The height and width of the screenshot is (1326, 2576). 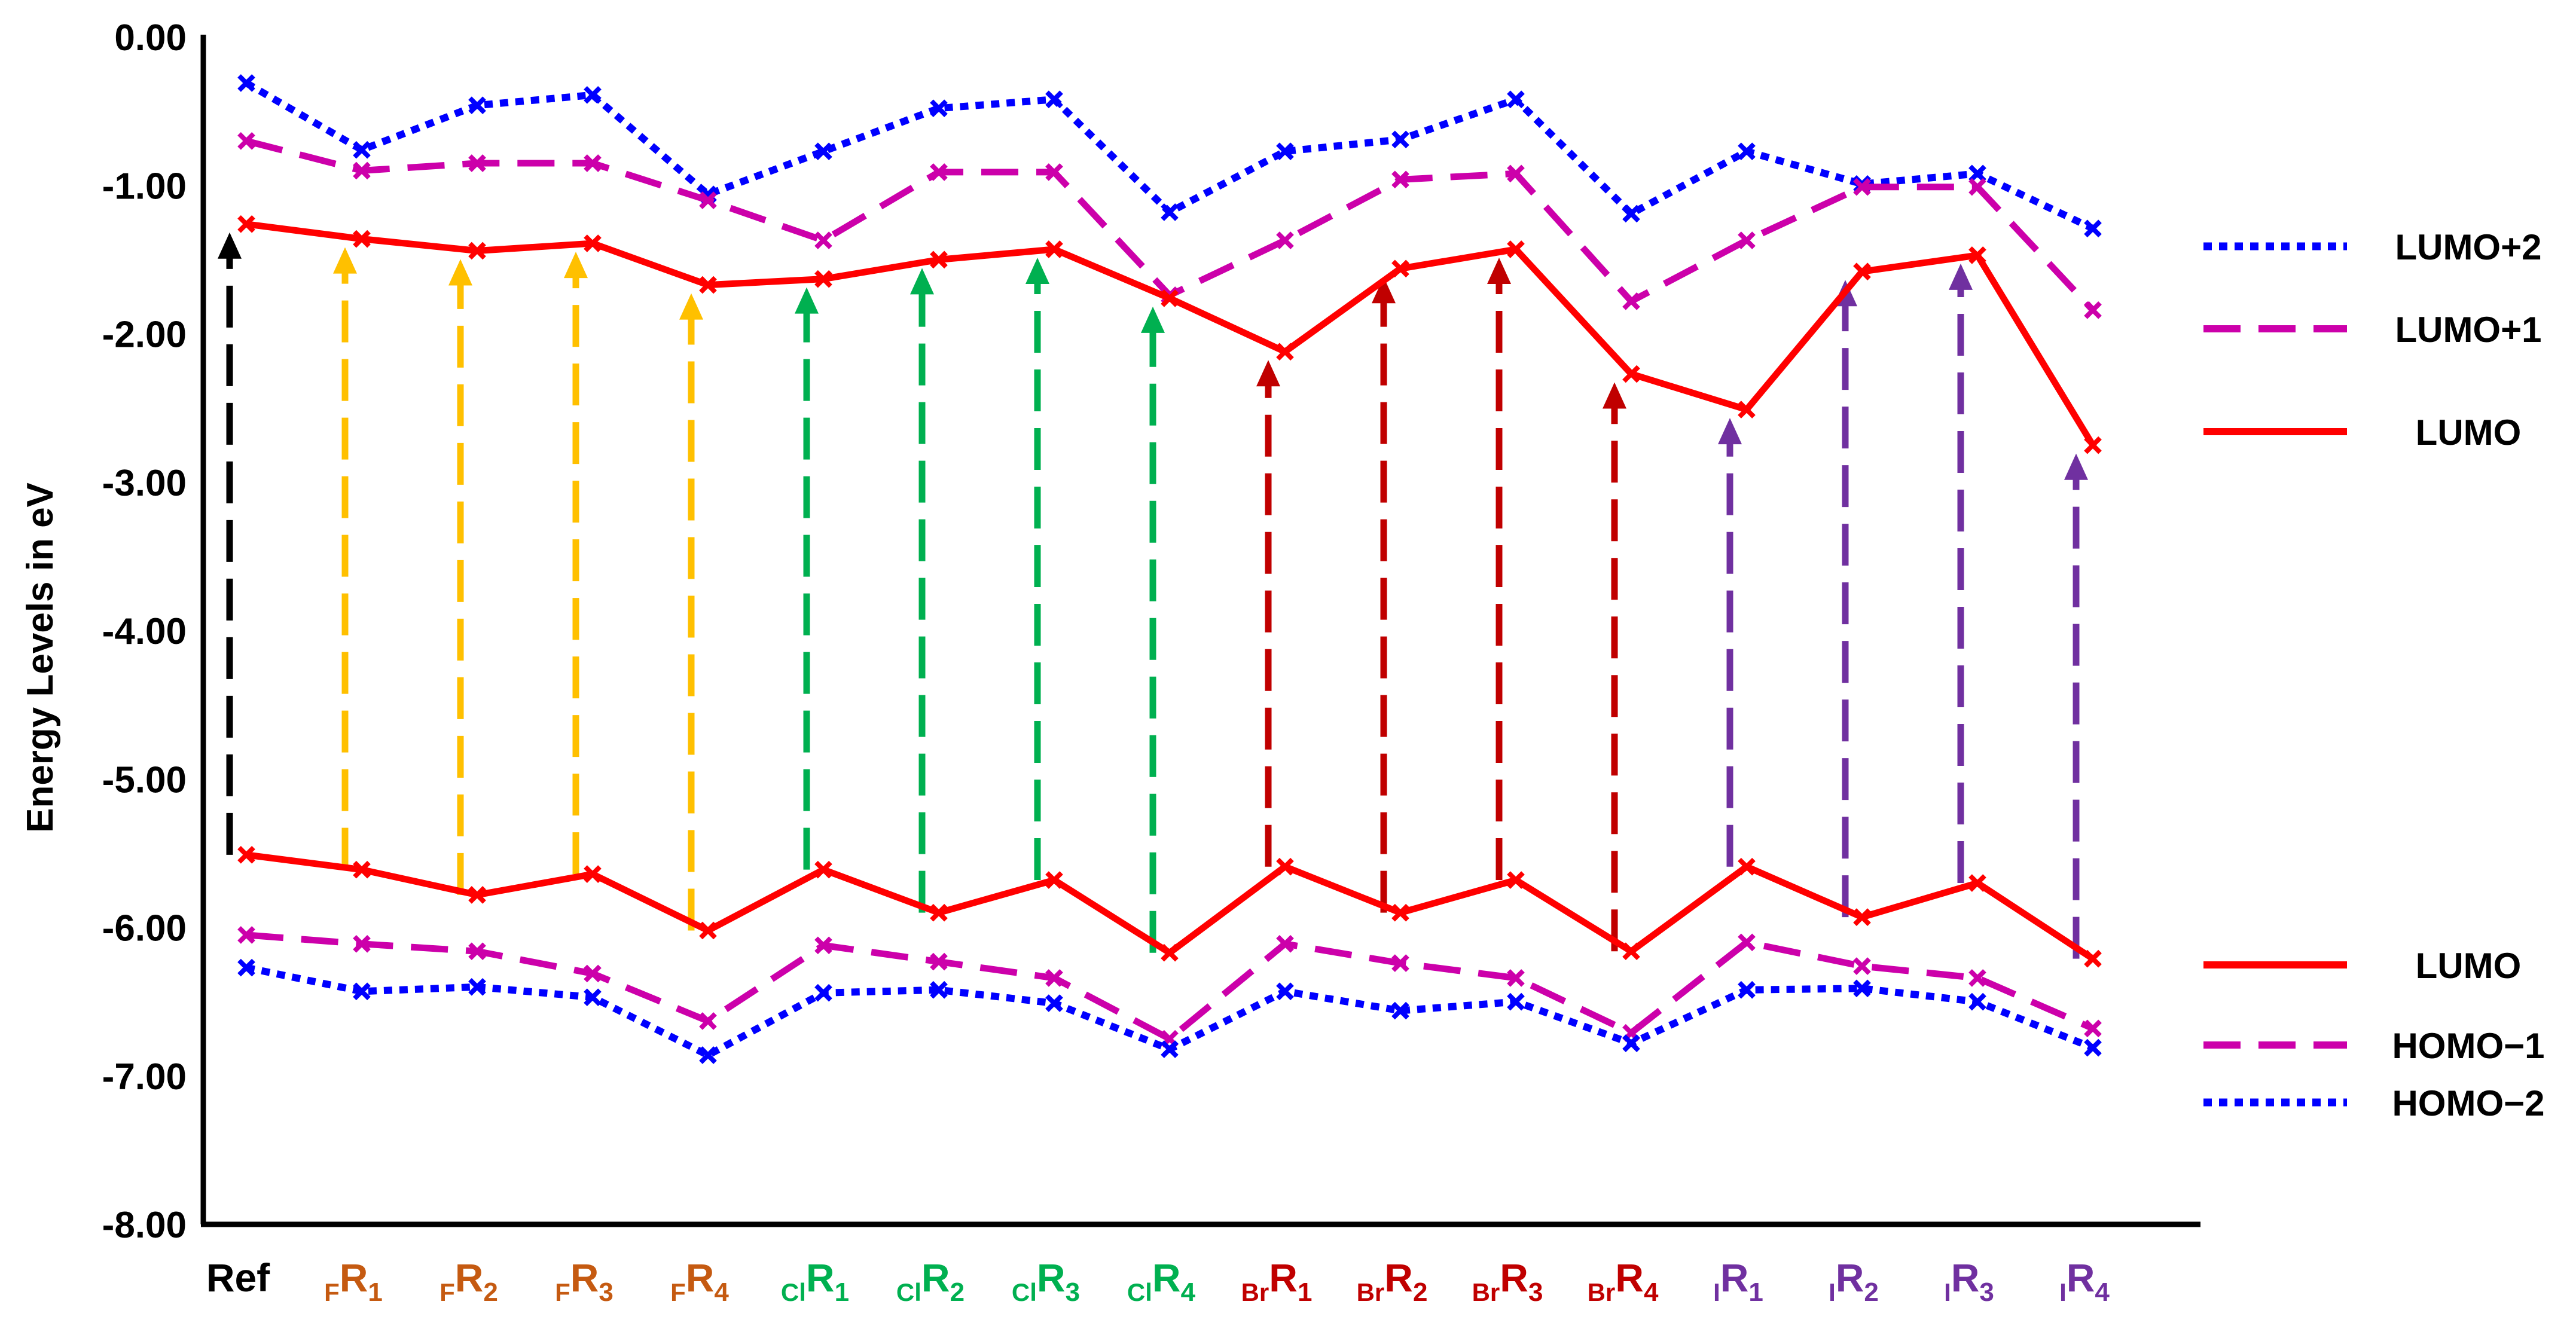 I want to click on x-tick-label: IR4, so click(x=2084, y=1281).